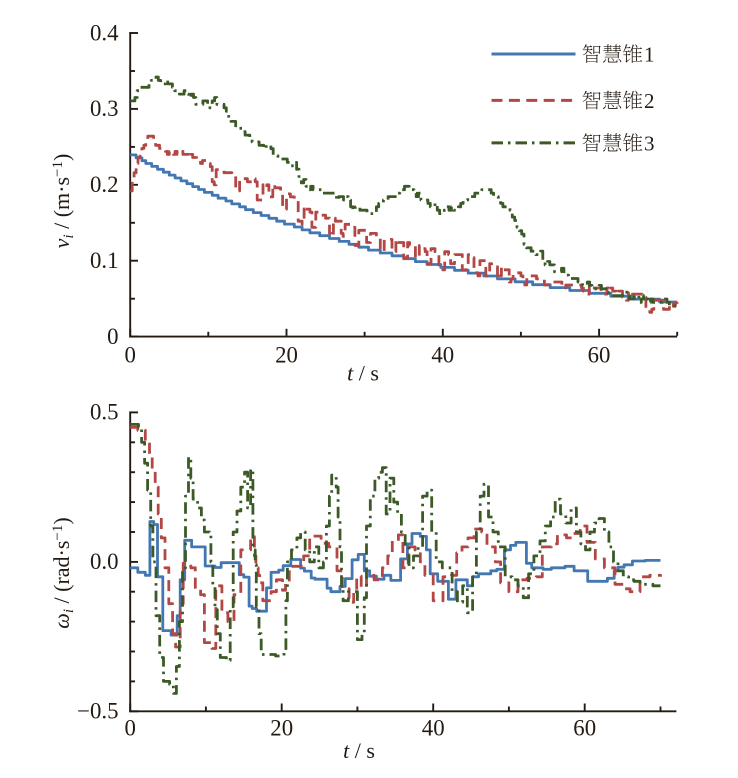 The height and width of the screenshot is (778, 738). I want to click on svg-text: 0.5, so click(104, 412).